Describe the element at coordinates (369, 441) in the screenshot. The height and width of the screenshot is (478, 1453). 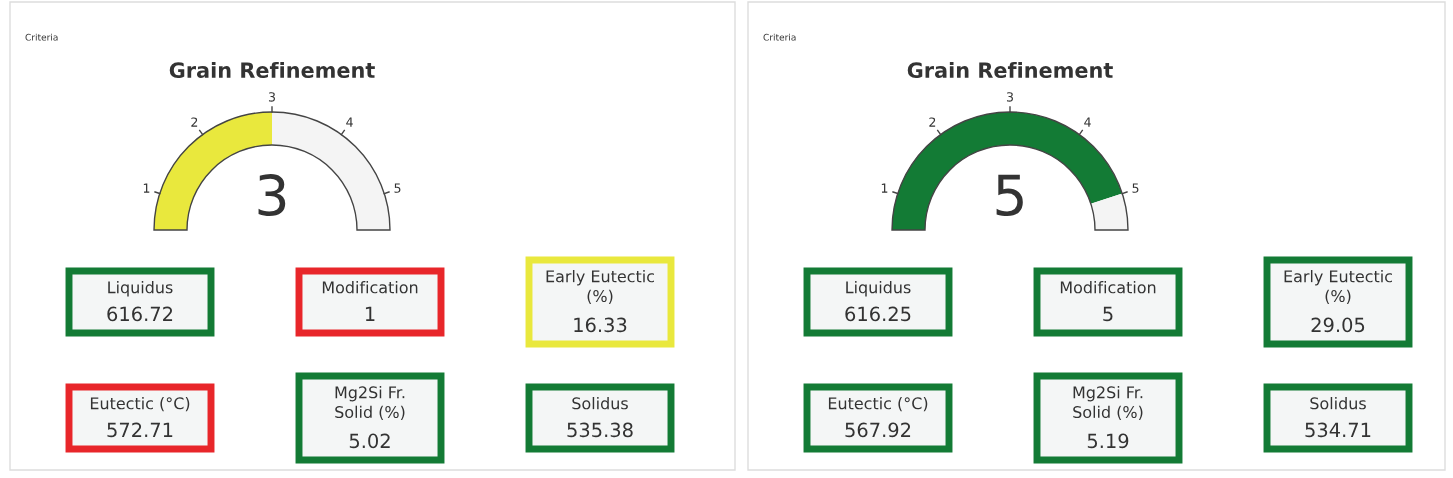
I see `data-label: 5.02` at that location.